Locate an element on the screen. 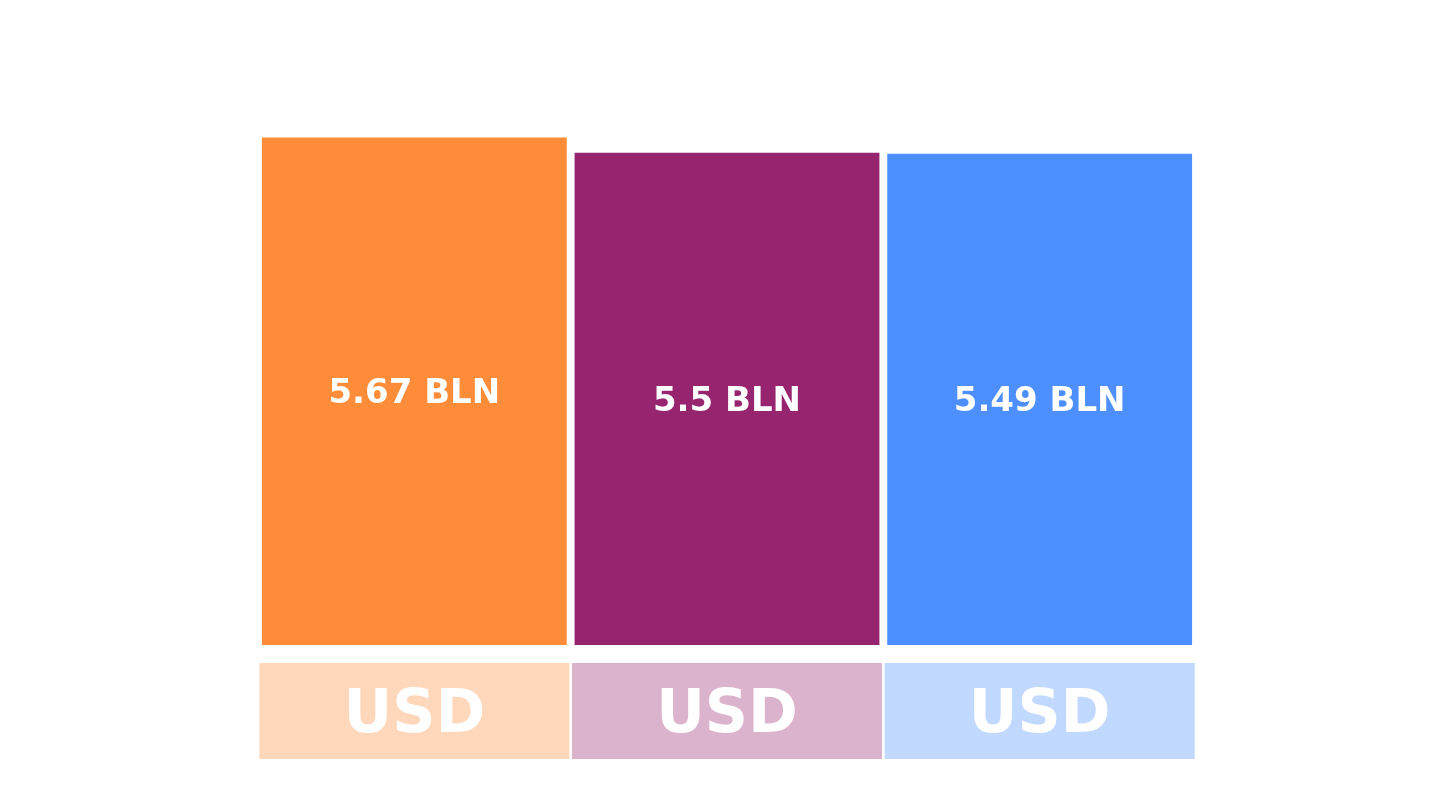  data-label: 5.5 BLN is located at coordinates (727, 398).